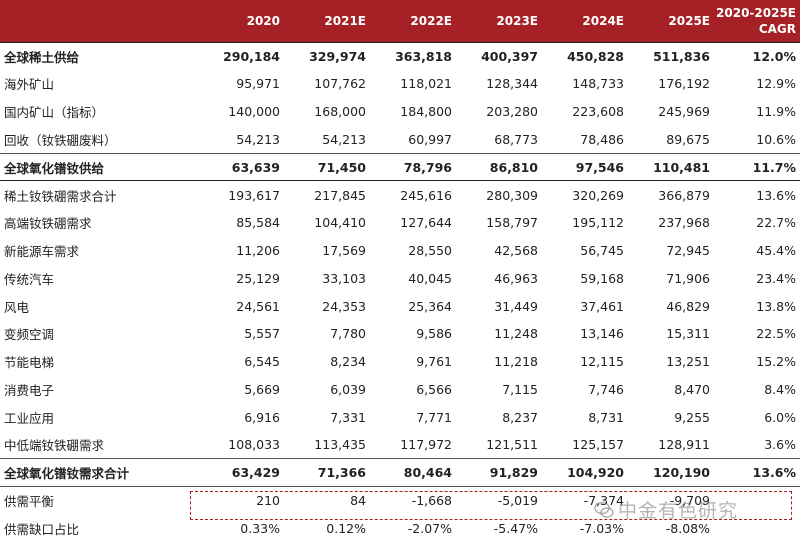 The image size is (800, 547). I want to click on table-cell: 86,810, so click(501, 166).